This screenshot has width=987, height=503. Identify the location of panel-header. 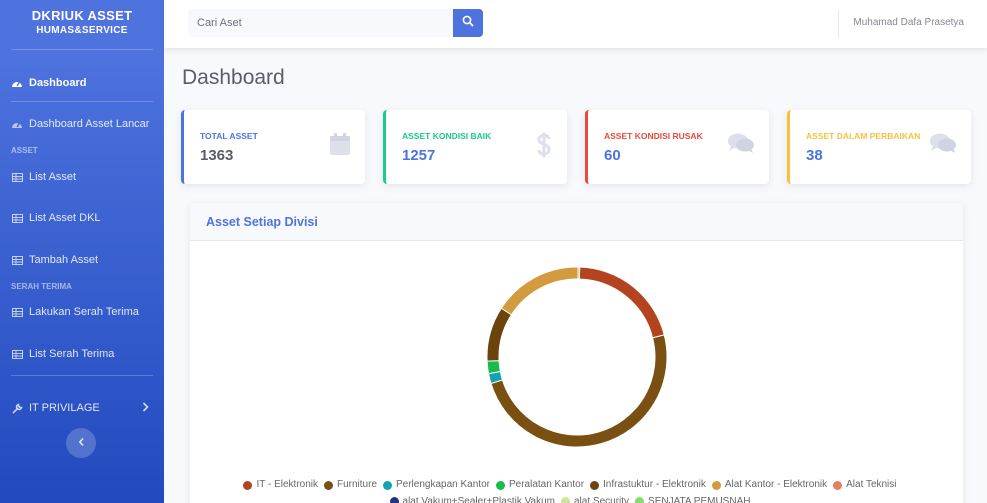
(576, 222).